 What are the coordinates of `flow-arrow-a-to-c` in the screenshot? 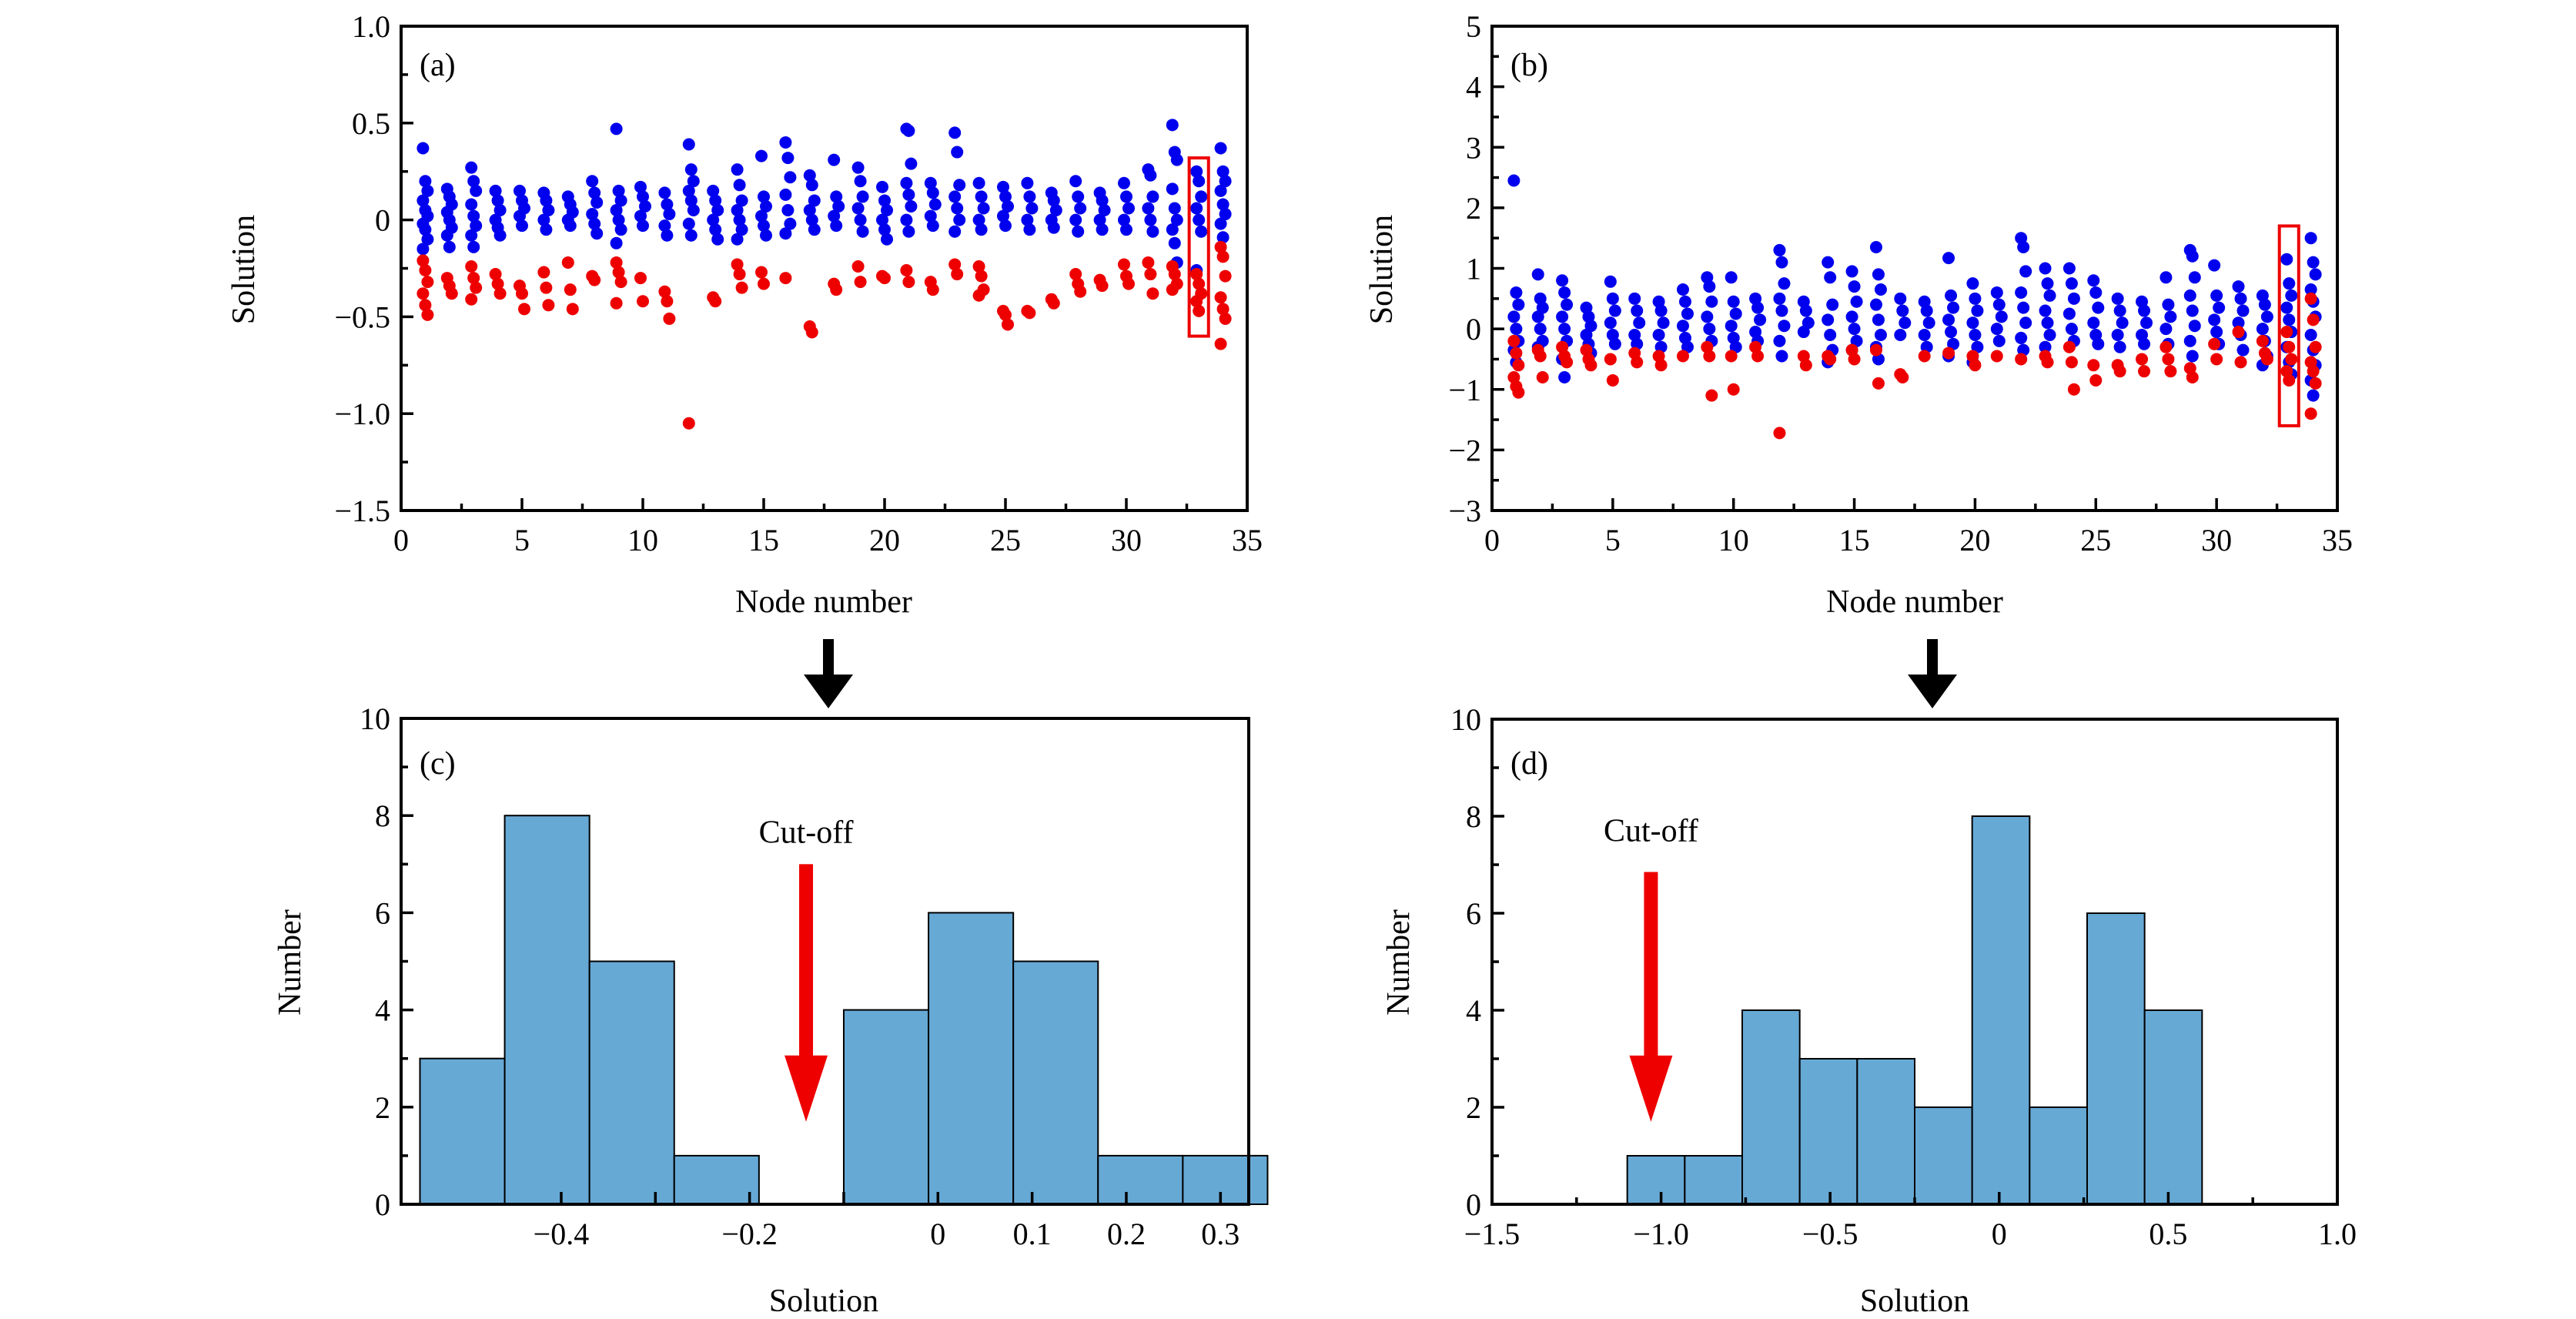 It's located at (829, 673).